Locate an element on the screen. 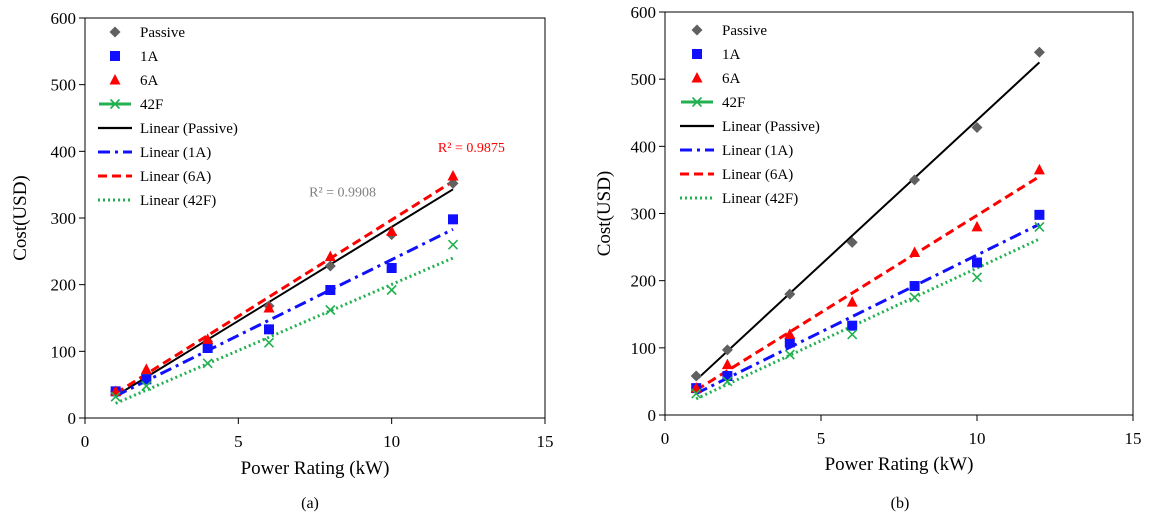 The image size is (1154, 520). legend-label: Linear (1A) is located at coordinates (757, 151).